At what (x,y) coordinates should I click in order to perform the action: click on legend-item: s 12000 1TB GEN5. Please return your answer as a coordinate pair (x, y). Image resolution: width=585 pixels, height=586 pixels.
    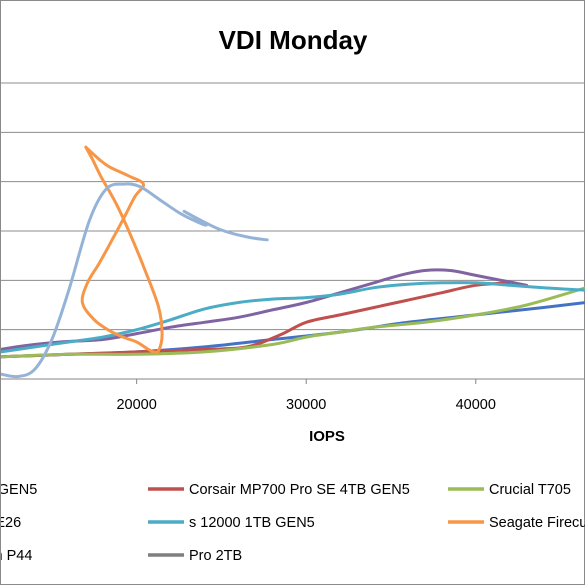
    Looking at the image, I should click on (231, 523).